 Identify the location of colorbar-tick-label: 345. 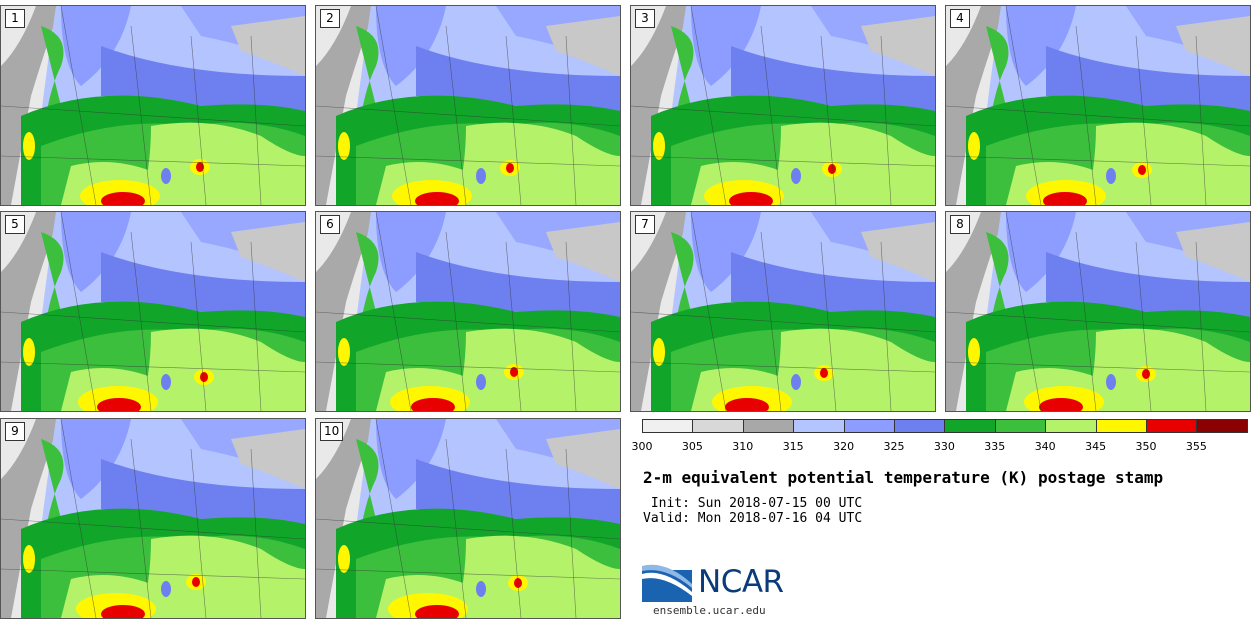
(1096, 446).